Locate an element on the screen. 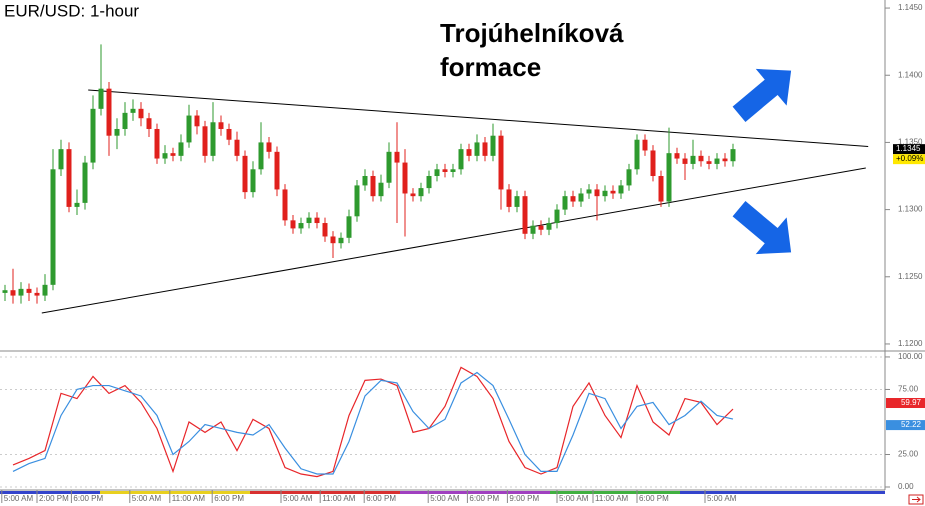 The height and width of the screenshot is (506, 925). scroll-icon-arrow is located at coordinates (916, 499).